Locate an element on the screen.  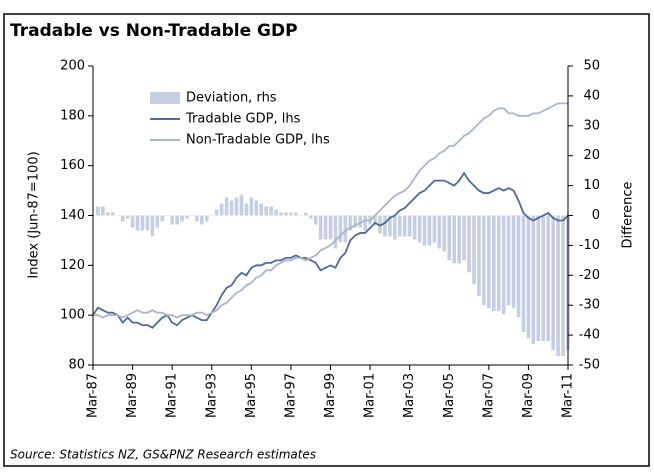
y-tick-label: 200 is located at coordinates (72, 66).